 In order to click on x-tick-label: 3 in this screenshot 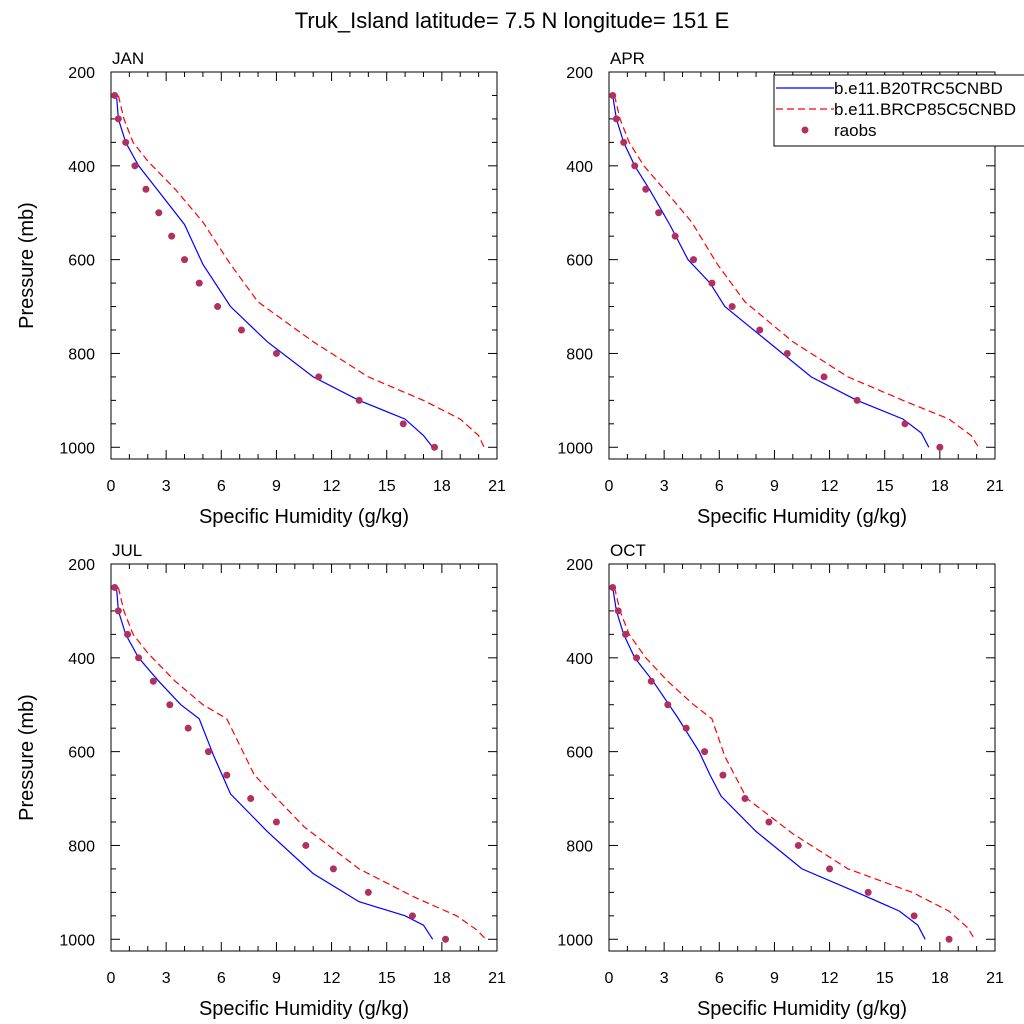, I will do `click(664, 486)`.